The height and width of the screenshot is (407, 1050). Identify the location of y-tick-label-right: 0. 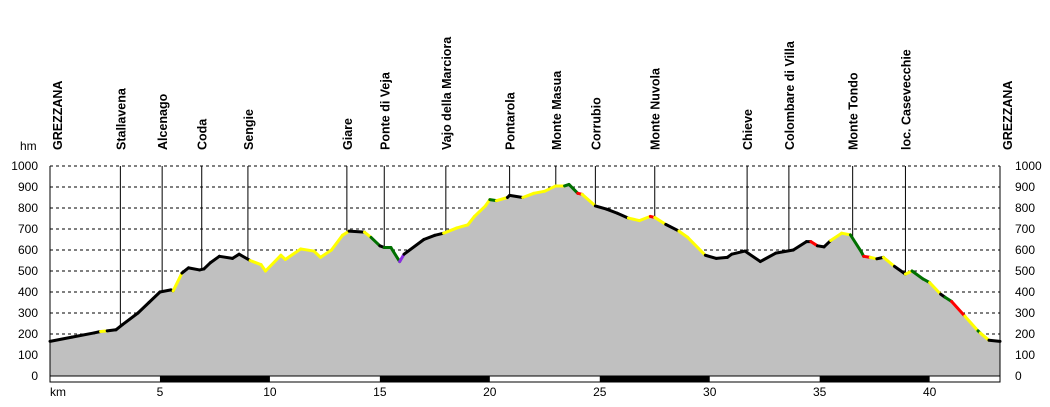
(1018, 376).